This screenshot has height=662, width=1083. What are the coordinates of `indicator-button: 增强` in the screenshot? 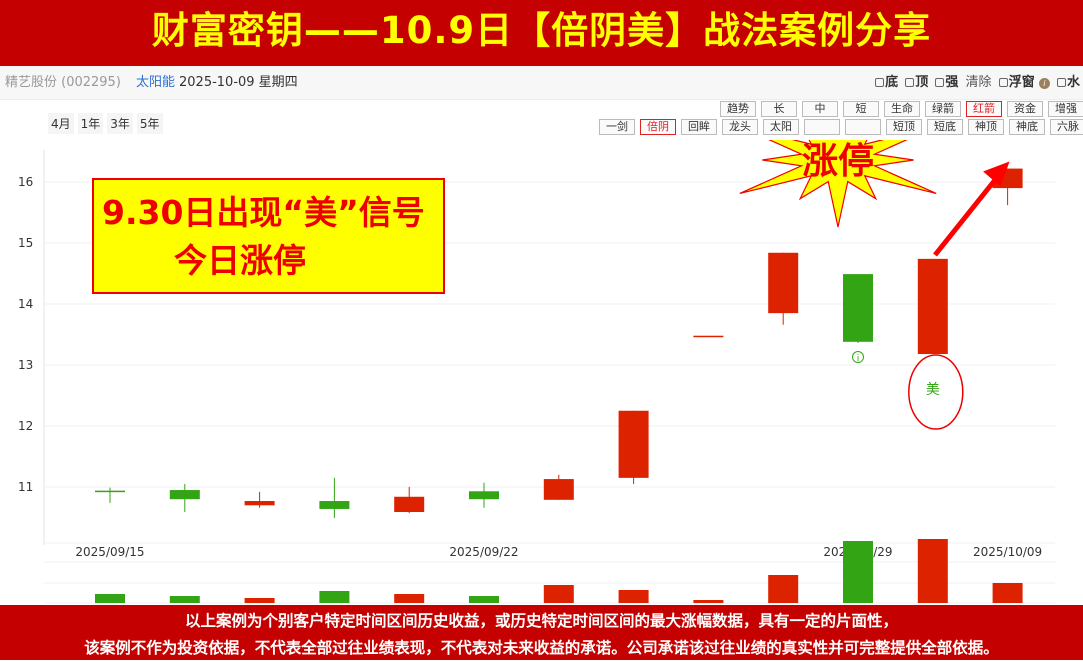 It's located at (1065, 109).